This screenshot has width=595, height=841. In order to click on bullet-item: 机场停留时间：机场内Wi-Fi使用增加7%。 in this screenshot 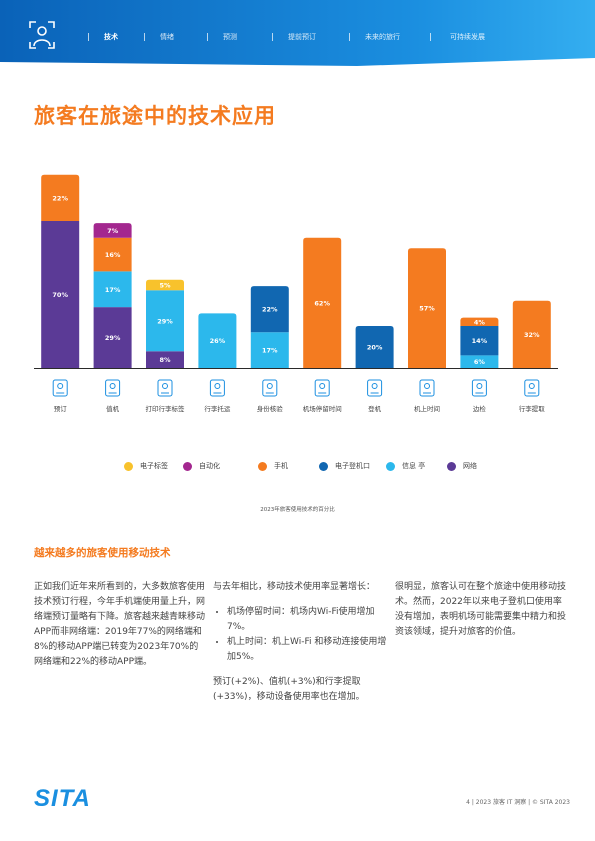, I will do `click(308, 620)`.